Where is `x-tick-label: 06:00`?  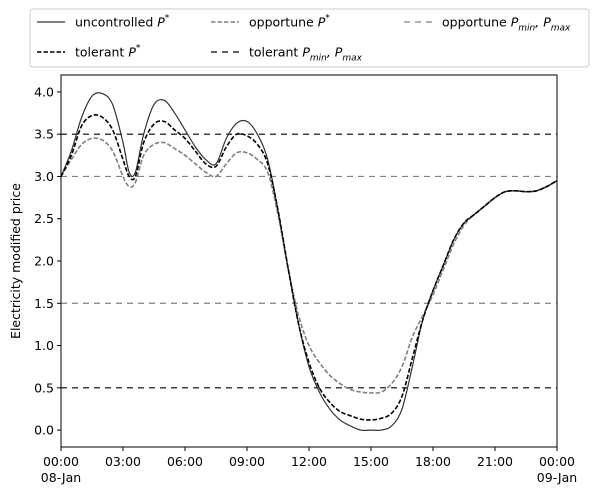
x-tick-label: 06:00 is located at coordinates (185, 461).